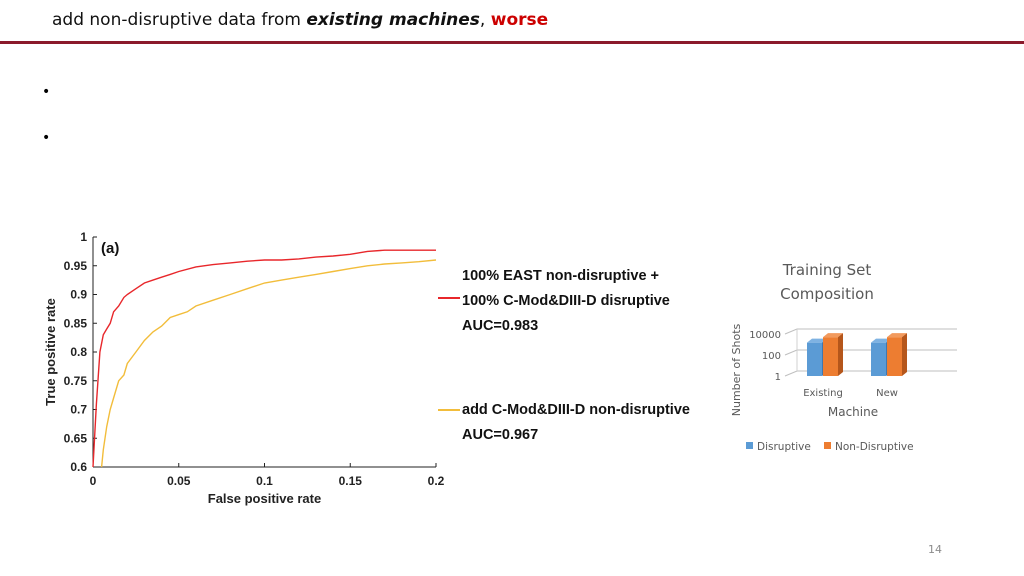 This screenshot has width=1024, height=576. Describe the element at coordinates (76, 266) in the screenshot. I see `roc-y-tick-label: 0.95` at that location.